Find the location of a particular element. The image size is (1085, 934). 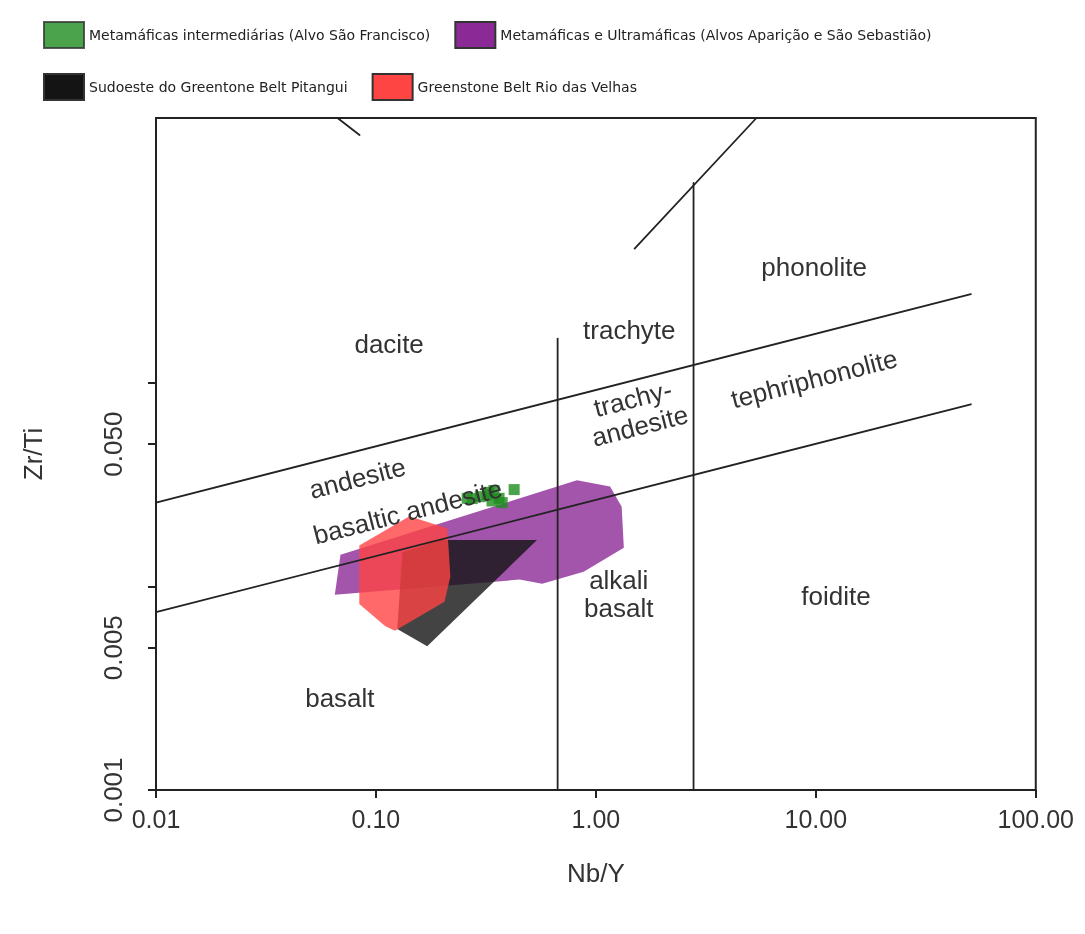

legend-label: Metamáficas e Ultramáficas (Alvos Aparição e São Sebastião) is located at coordinates (716, 35).